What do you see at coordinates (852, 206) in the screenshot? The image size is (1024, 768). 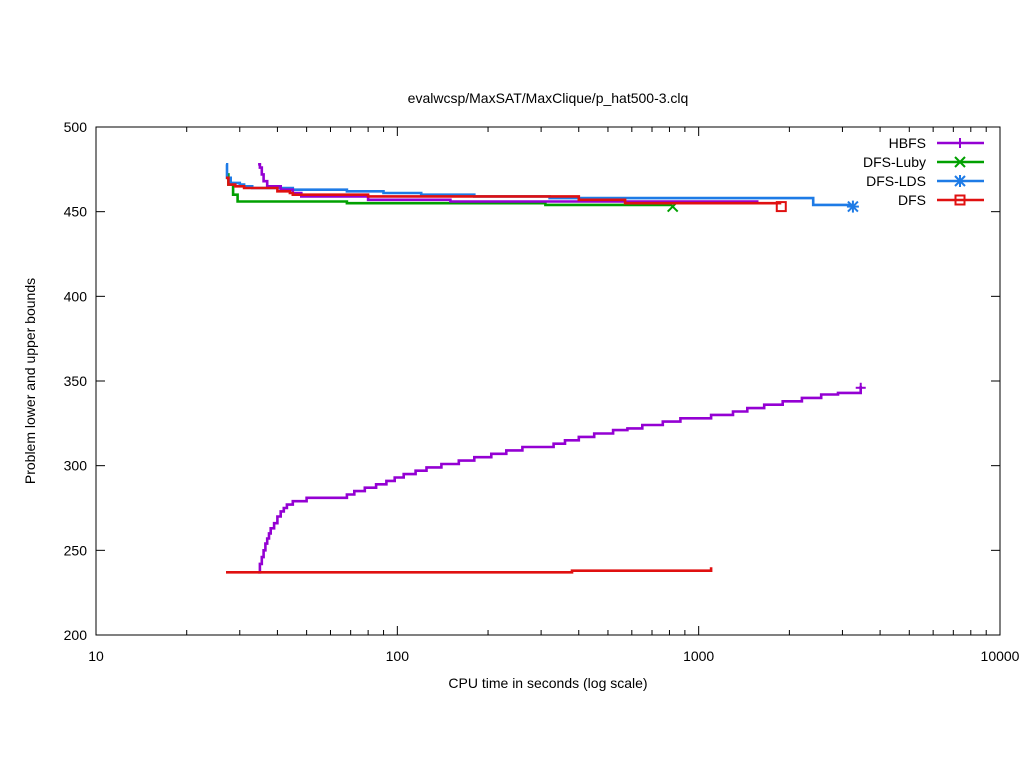 I see `series-dfs-lds-marker` at bounding box center [852, 206].